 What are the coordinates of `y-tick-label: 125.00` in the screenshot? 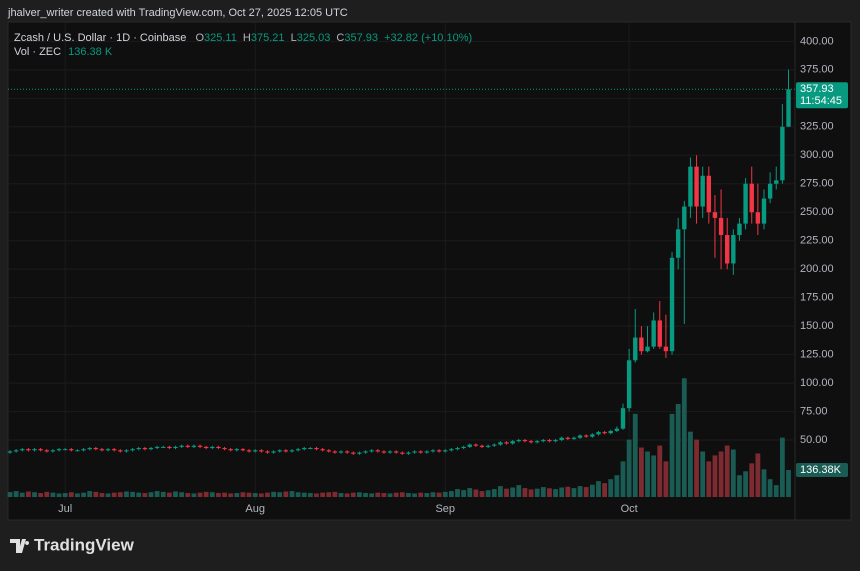 It's located at (817, 355).